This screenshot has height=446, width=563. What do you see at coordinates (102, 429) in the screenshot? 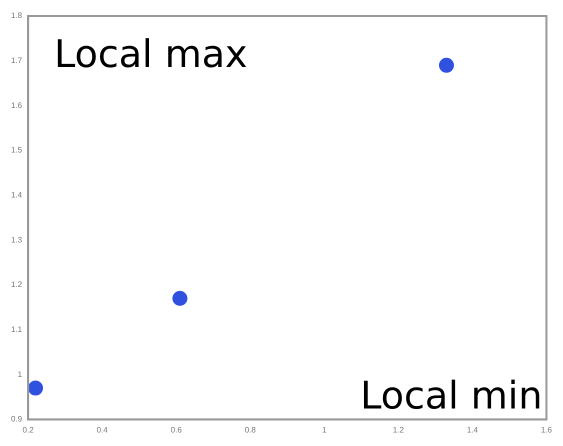
I see `x-tick-label: 0.4` at bounding box center [102, 429].